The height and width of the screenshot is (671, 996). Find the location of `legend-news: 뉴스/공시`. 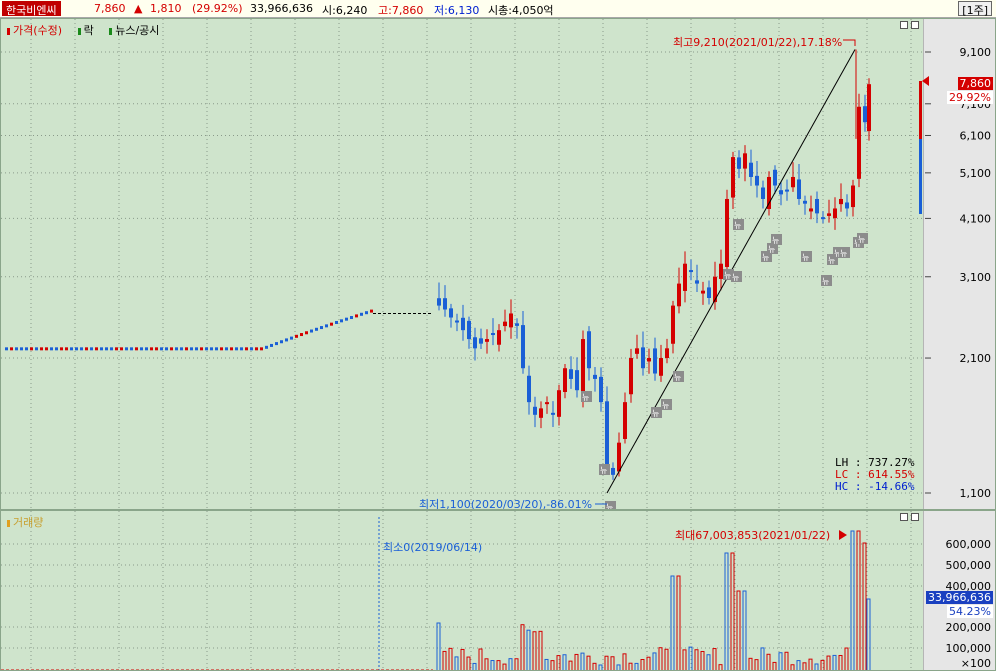

legend-news: 뉴스/공시 is located at coordinates (137, 30).